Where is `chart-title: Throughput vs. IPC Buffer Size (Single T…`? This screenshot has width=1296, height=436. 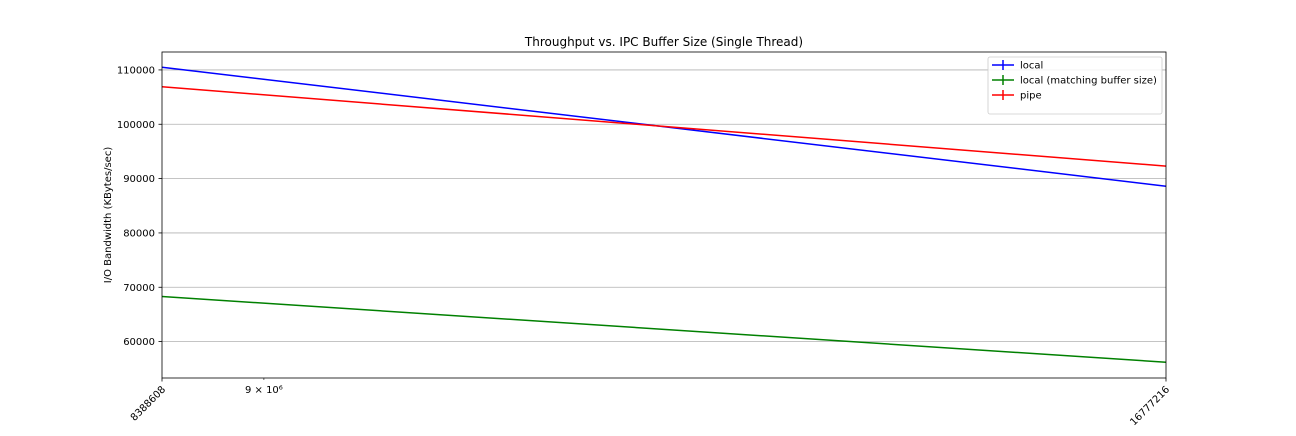
chart-title: Throughput vs. IPC Buffer Size (Single T… is located at coordinates (663, 42).